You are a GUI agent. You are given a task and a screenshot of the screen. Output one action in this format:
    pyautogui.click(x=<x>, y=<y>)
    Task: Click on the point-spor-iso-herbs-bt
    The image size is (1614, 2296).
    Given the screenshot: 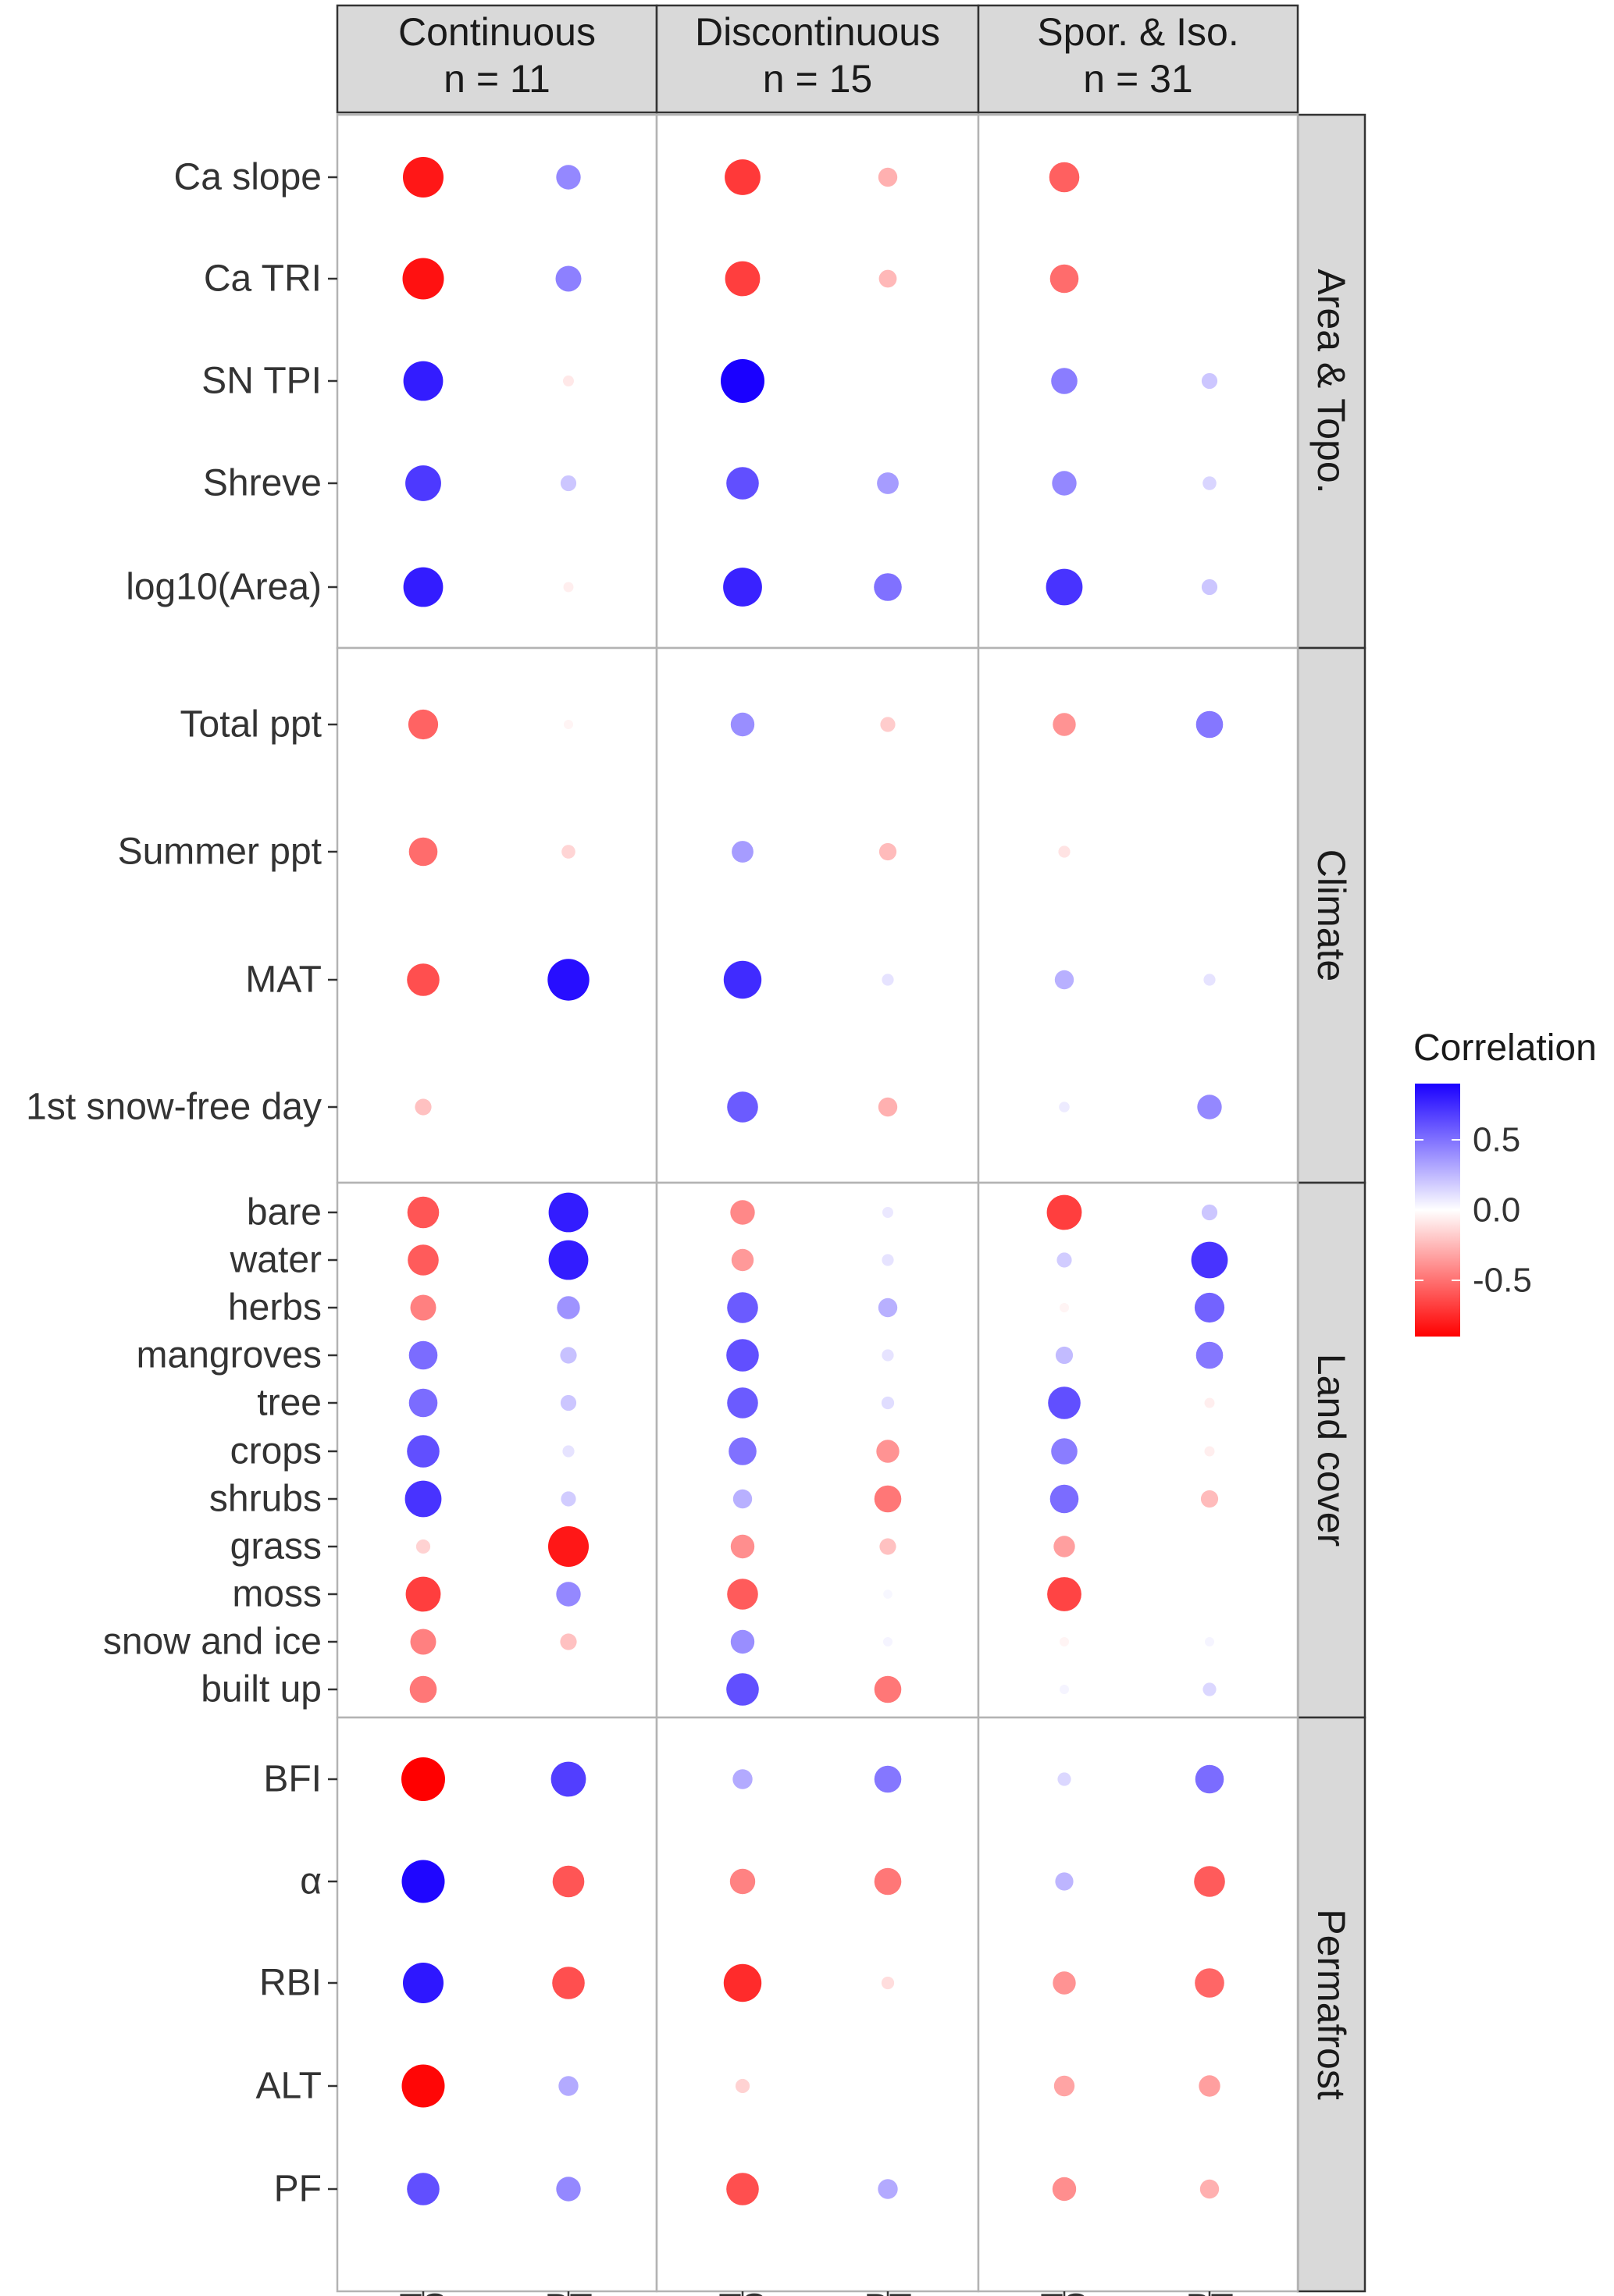 What is the action you would take?
    pyautogui.click(x=1209, y=1307)
    